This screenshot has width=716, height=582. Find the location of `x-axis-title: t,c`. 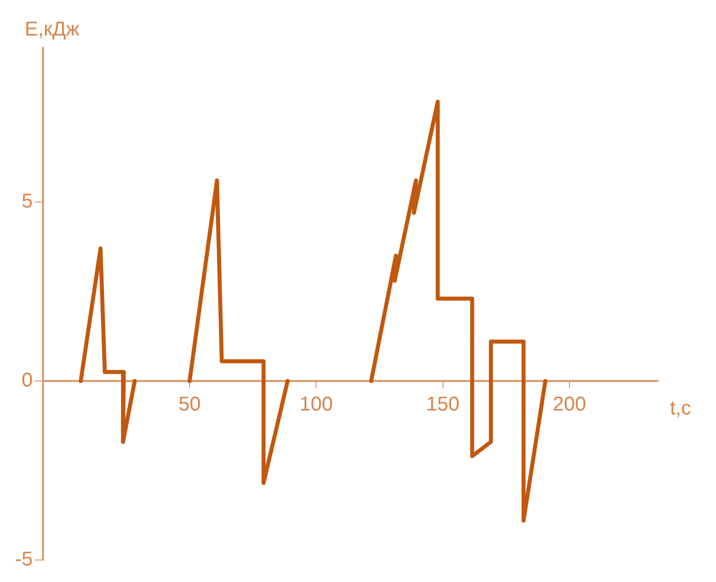

x-axis-title: t,c is located at coordinates (681, 408).